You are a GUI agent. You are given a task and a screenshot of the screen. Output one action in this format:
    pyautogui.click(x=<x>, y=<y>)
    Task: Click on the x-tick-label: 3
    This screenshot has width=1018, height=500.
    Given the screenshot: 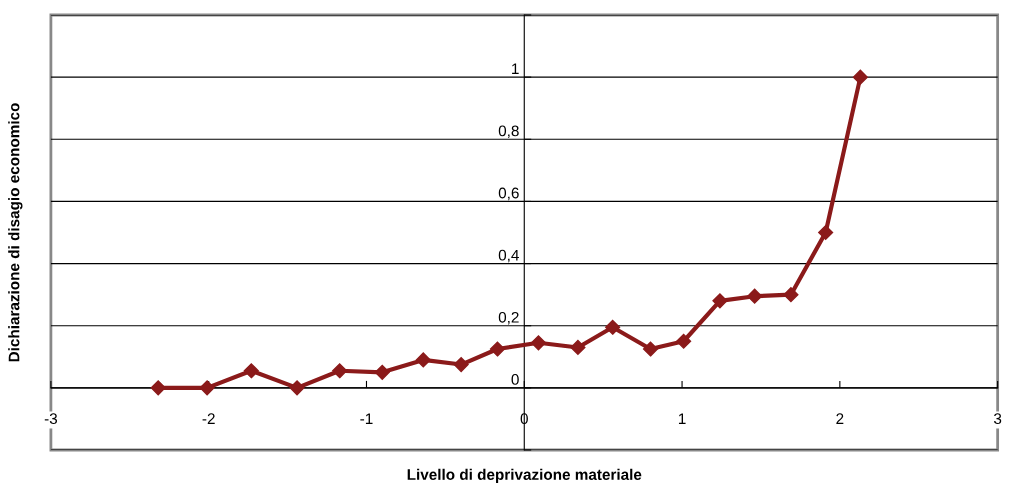 What is the action you would take?
    pyautogui.click(x=997, y=419)
    